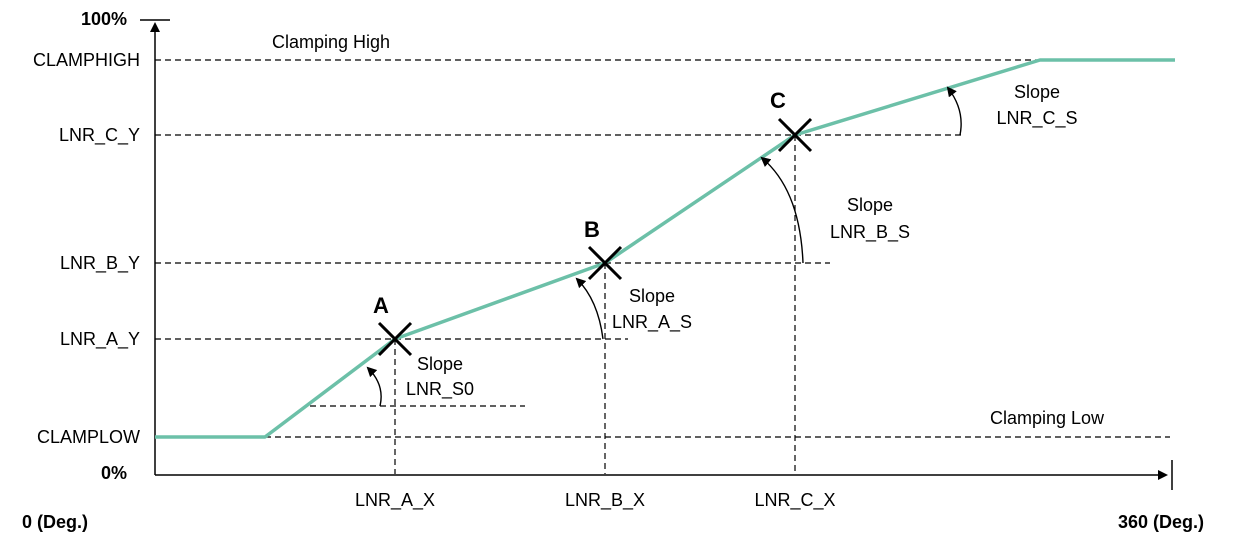 This screenshot has width=1237, height=535. Describe the element at coordinates (331, 42) in the screenshot. I see `clamping-high-label: Clamping High` at that location.